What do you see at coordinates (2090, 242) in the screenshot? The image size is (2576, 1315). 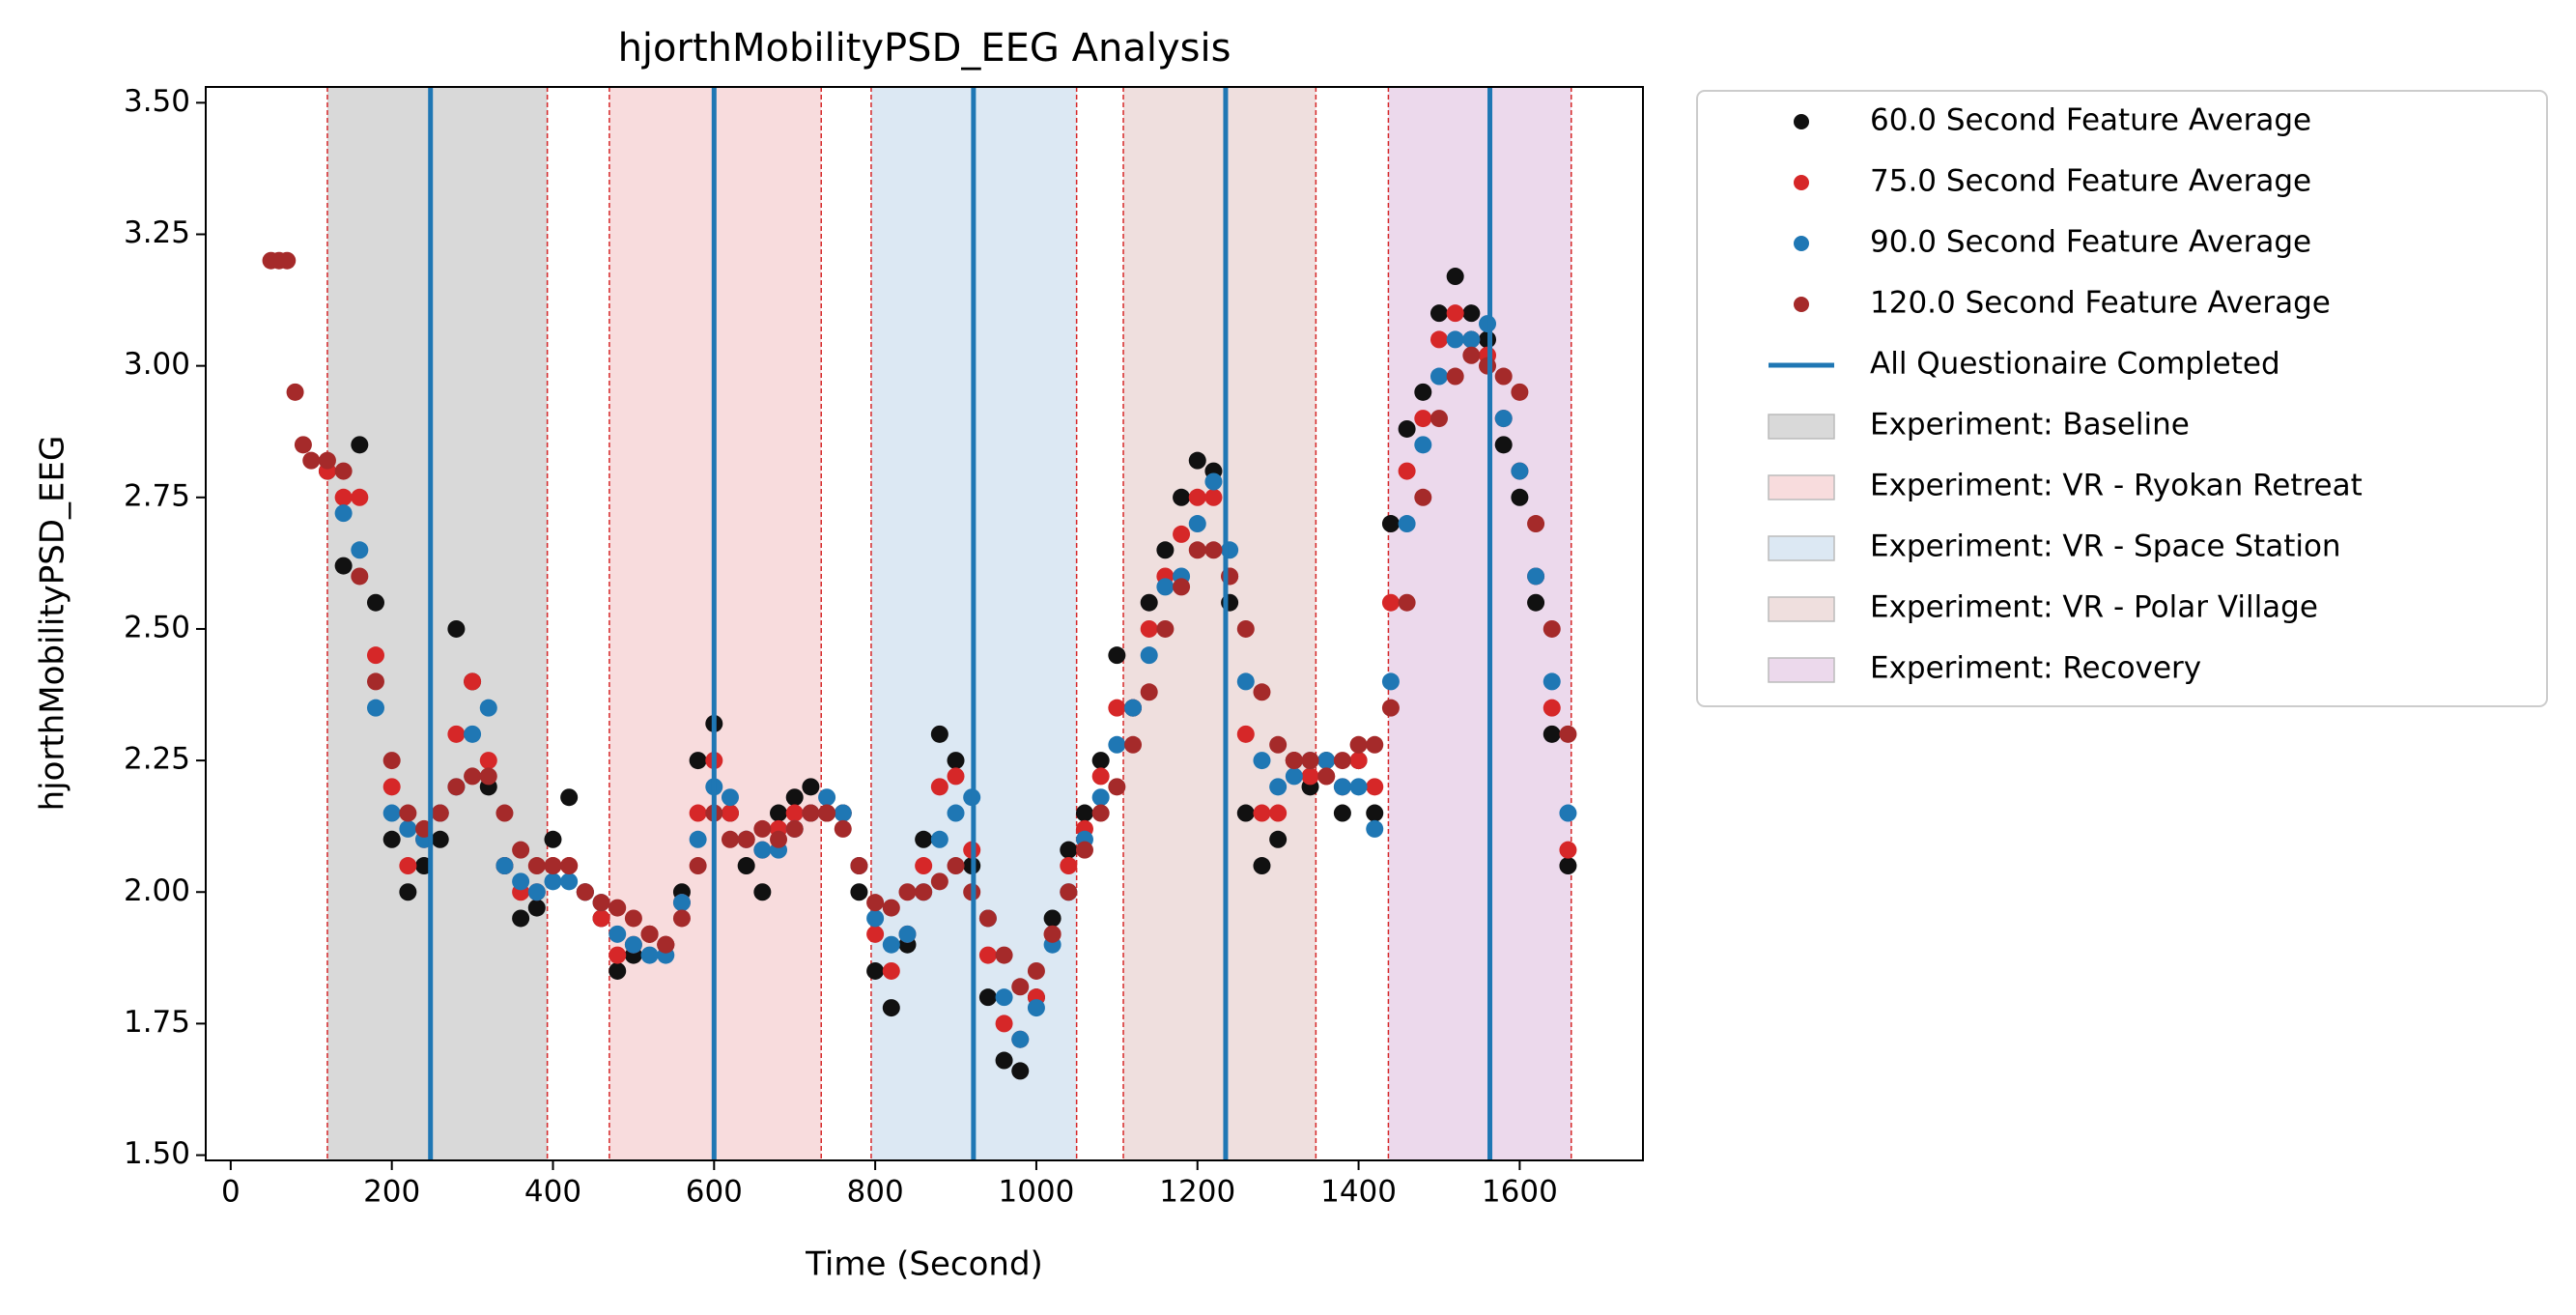 I see `legend-label: 90.0 Second Feature Average` at bounding box center [2090, 242].